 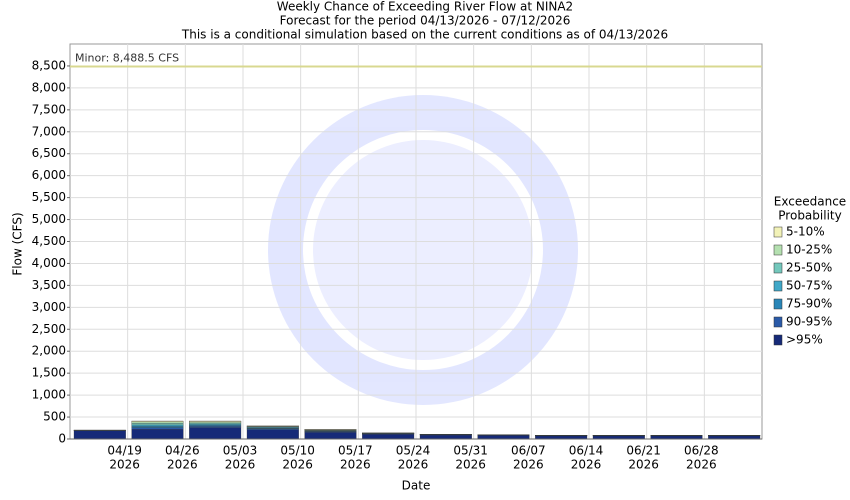 What do you see at coordinates (809, 322) in the screenshot?
I see `legend-label: 90-95%` at bounding box center [809, 322].